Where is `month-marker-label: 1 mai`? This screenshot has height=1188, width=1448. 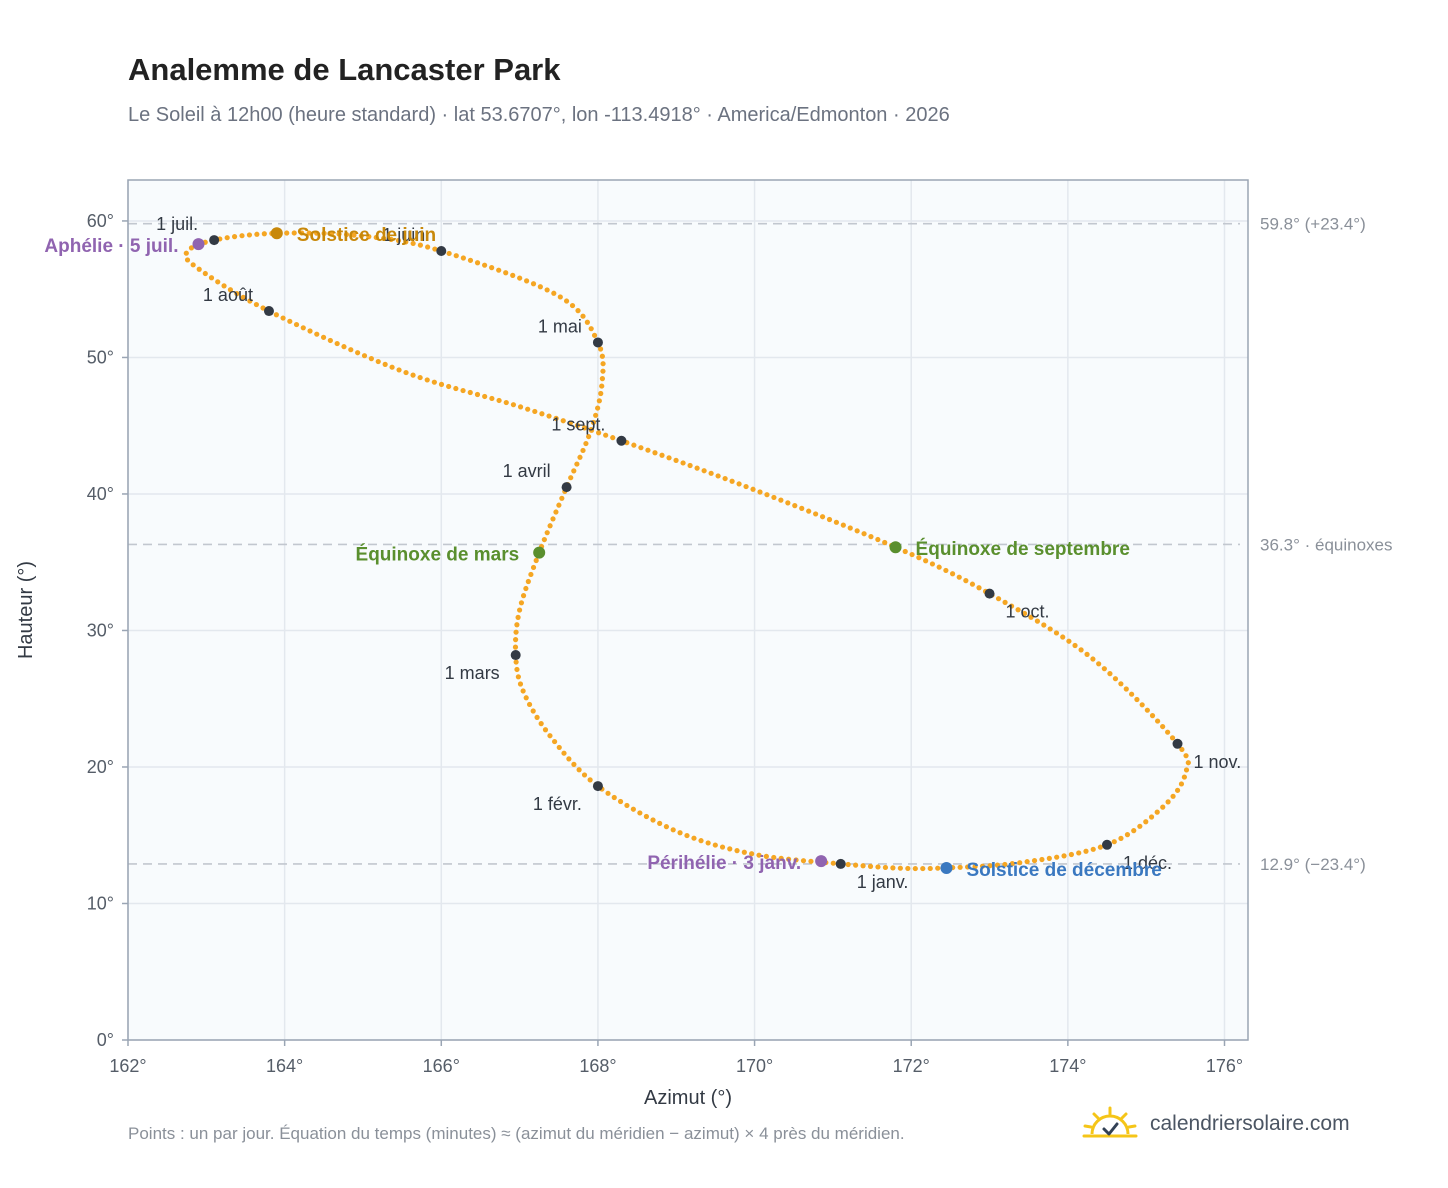 month-marker-label: 1 mai is located at coordinates (560, 326).